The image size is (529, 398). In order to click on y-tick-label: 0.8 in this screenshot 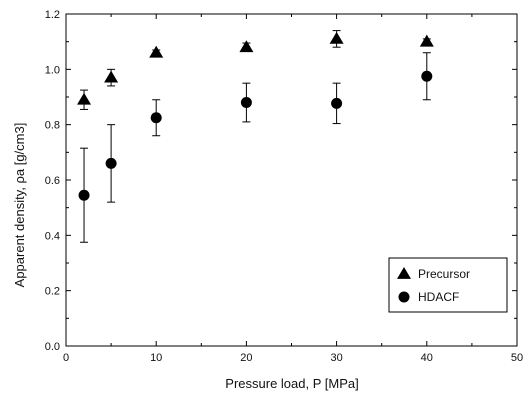, I will do `click(52, 126)`.